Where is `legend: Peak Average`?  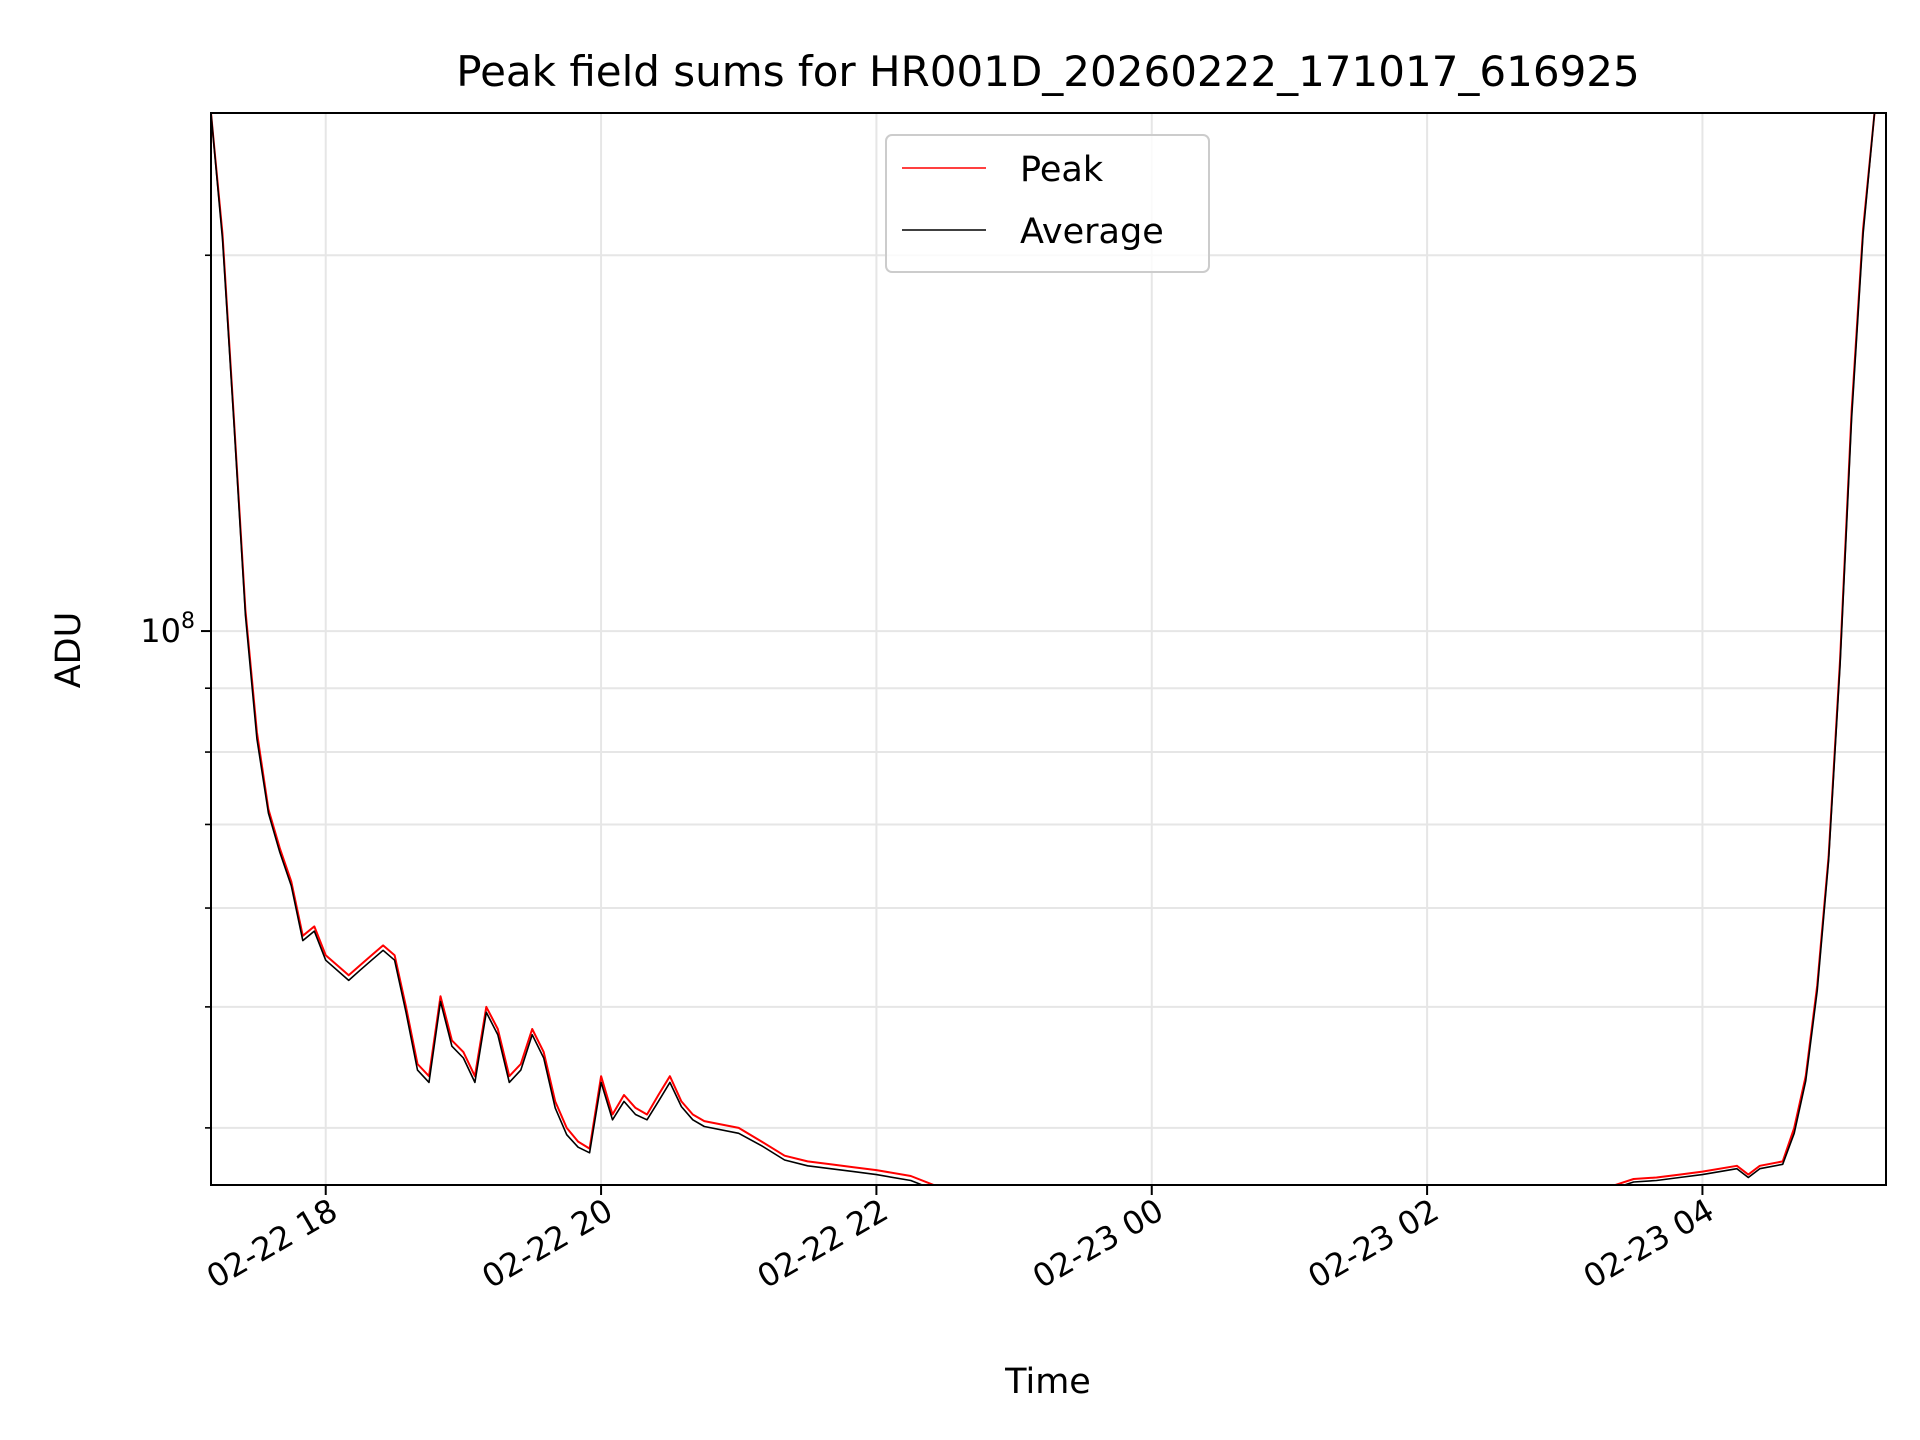 legend: Peak Average is located at coordinates (1047, 203).